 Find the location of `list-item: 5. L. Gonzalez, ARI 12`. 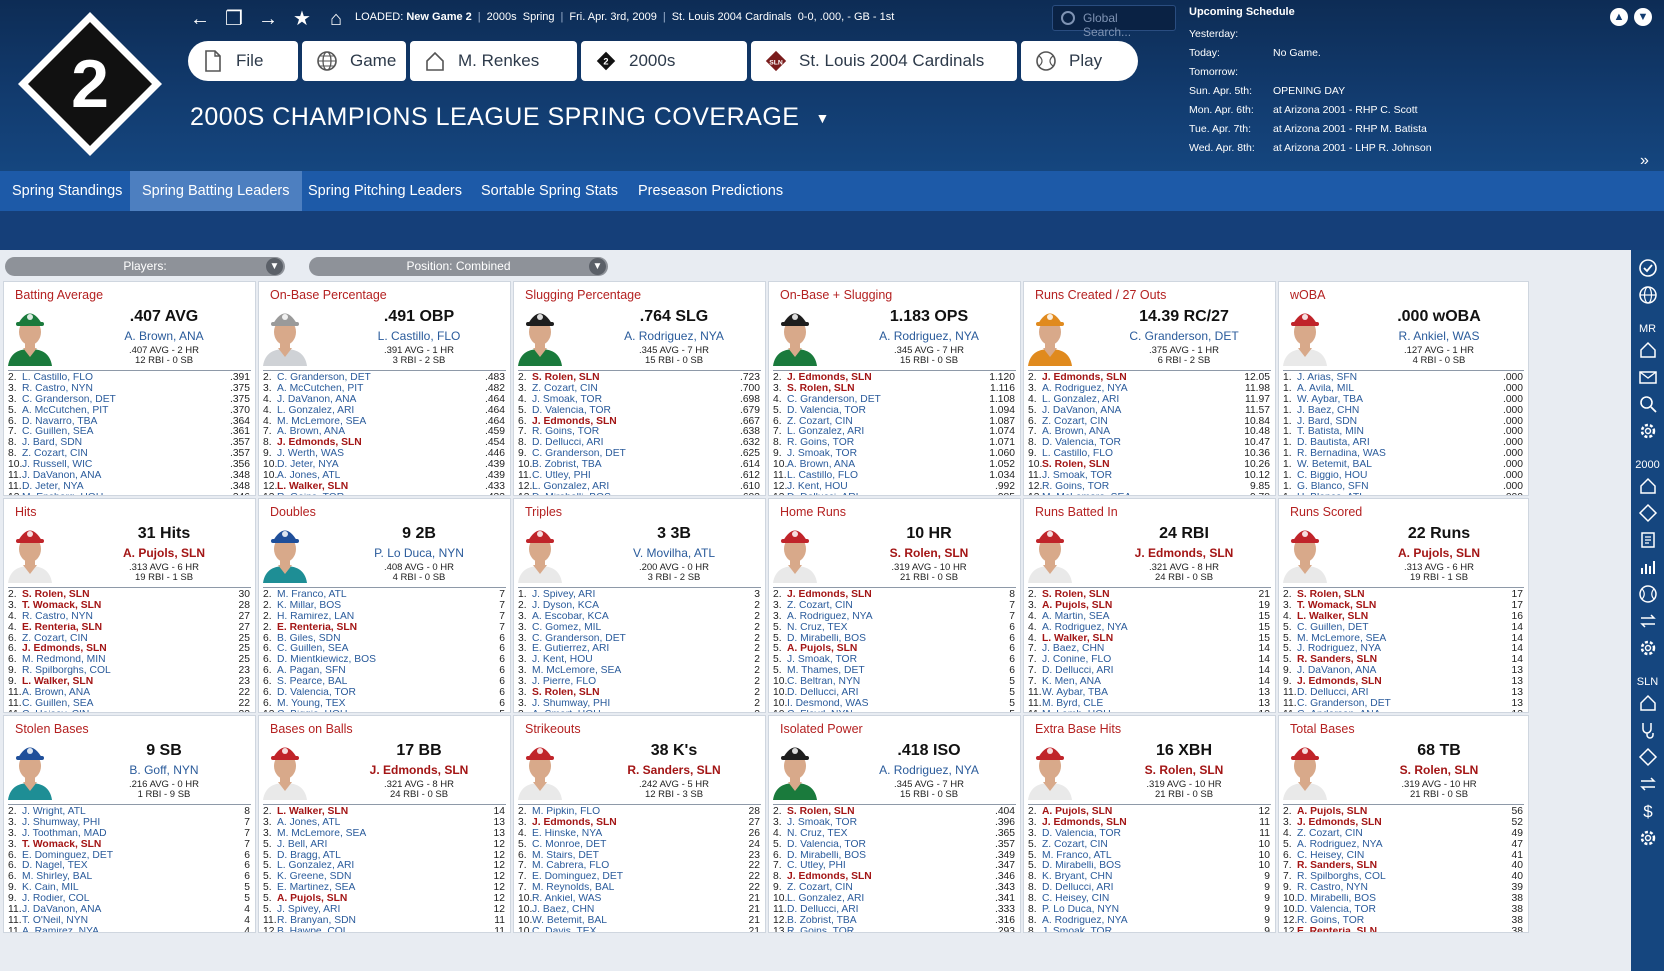

list-item: 5. L. Gonzalez, ARI 12 is located at coordinates (384, 866).